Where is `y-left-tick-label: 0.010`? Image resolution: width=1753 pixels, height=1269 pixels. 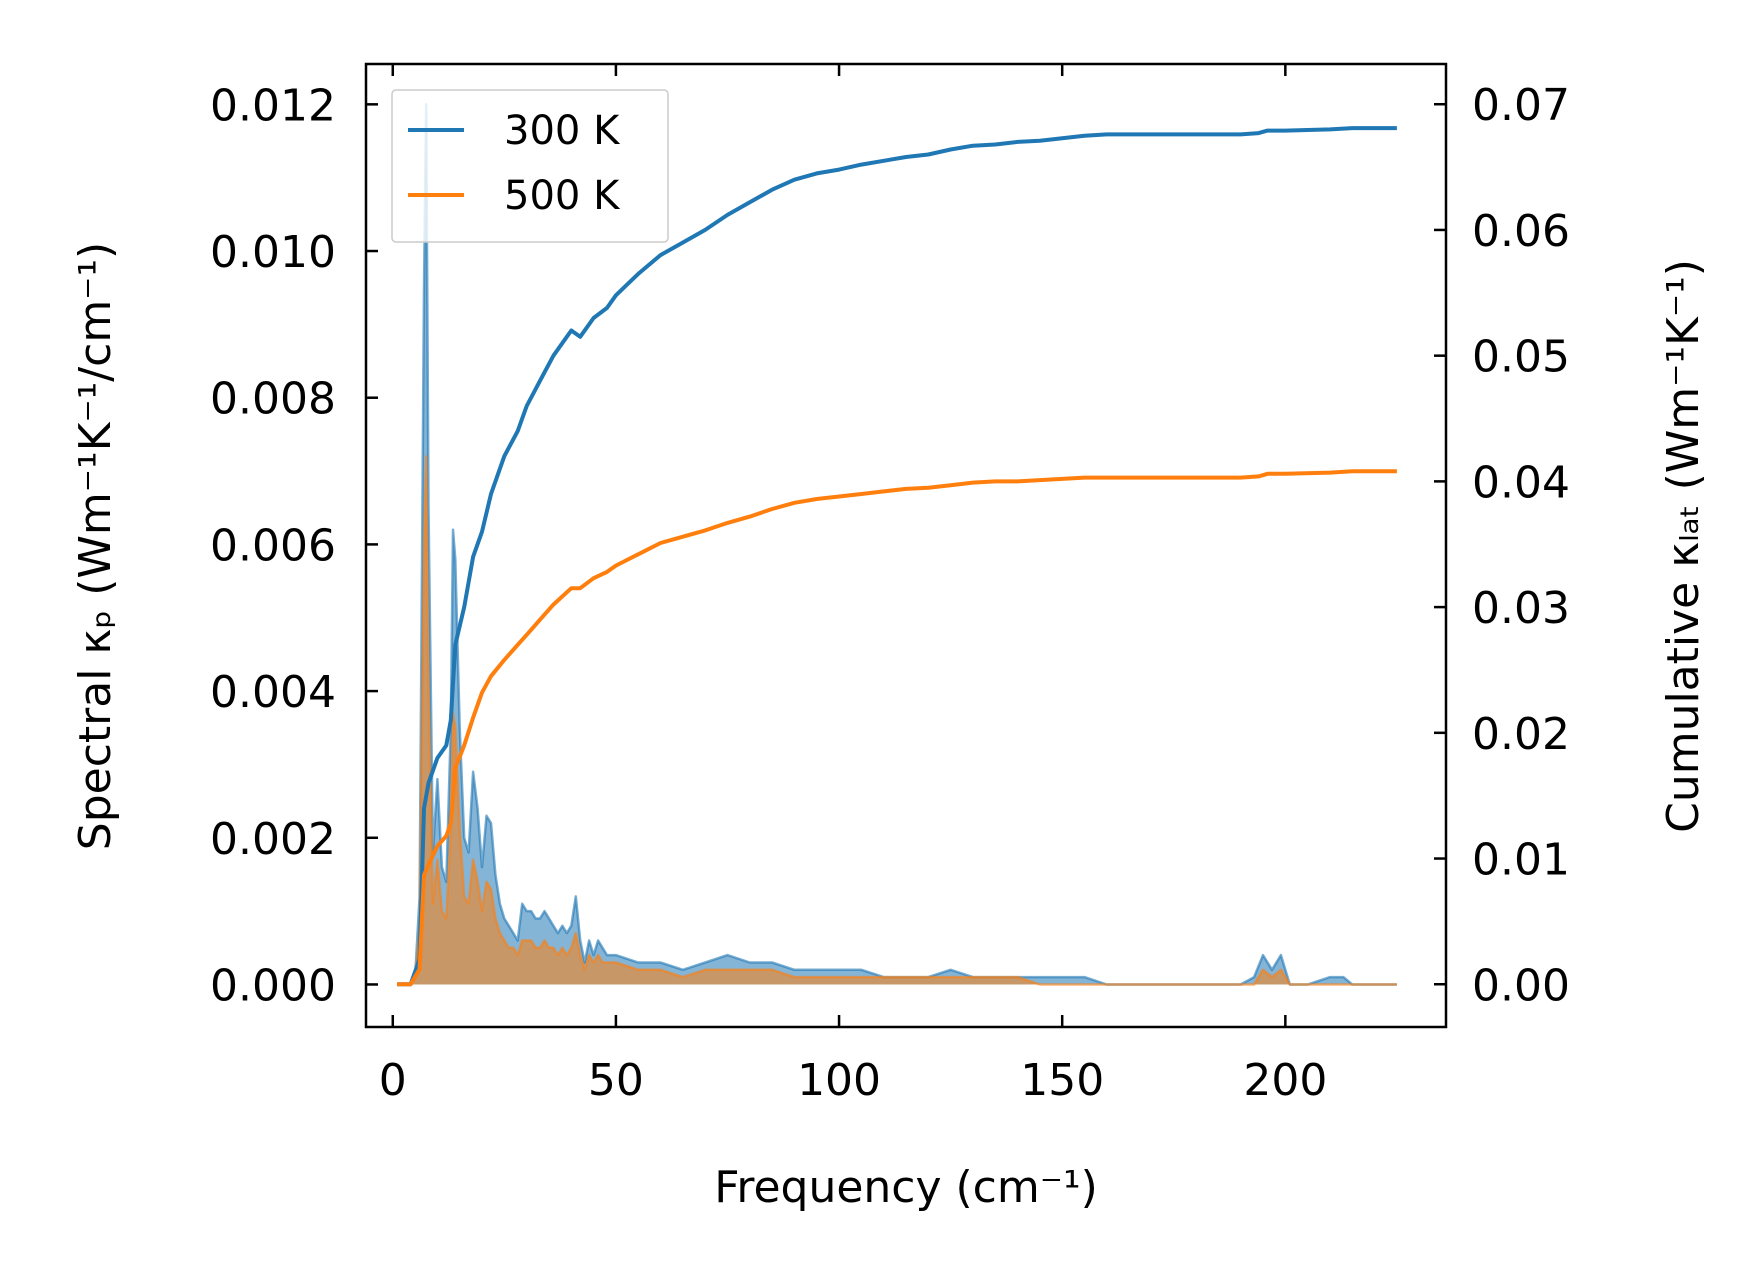
y-left-tick-label: 0.010 is located at coordinates (273, 252).